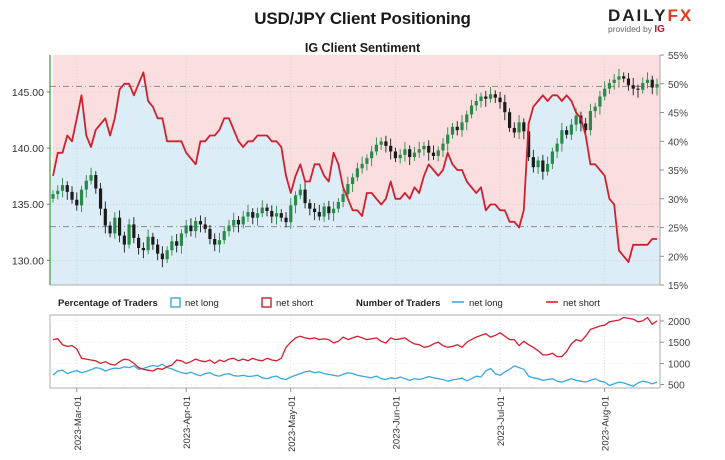 The height and width of the screenshot is (460, 725). I want to click on trader-count-frame, so click(355, 351).